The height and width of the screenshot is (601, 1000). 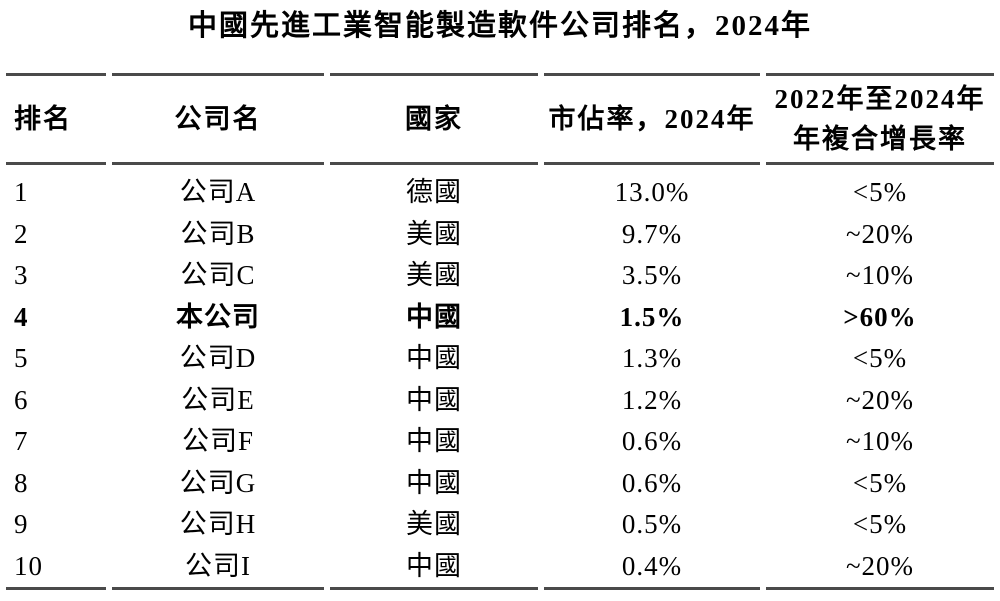 I want to click on cell-cagr: >60%, so click(x=880, y=316).